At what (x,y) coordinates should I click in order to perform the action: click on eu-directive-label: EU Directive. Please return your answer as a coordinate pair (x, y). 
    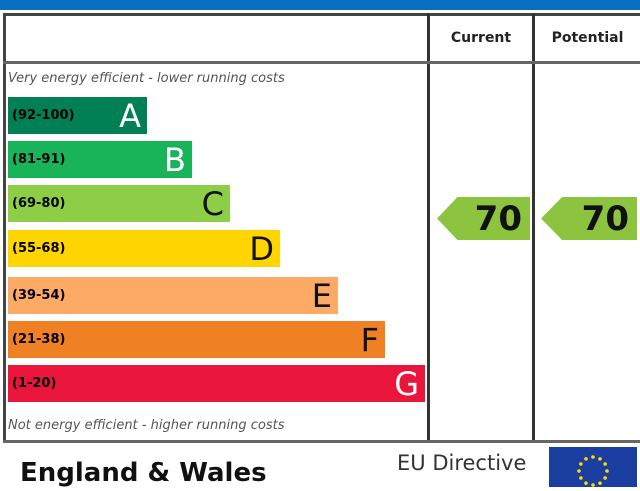
    Looking at the image, I should click on (462, 463).